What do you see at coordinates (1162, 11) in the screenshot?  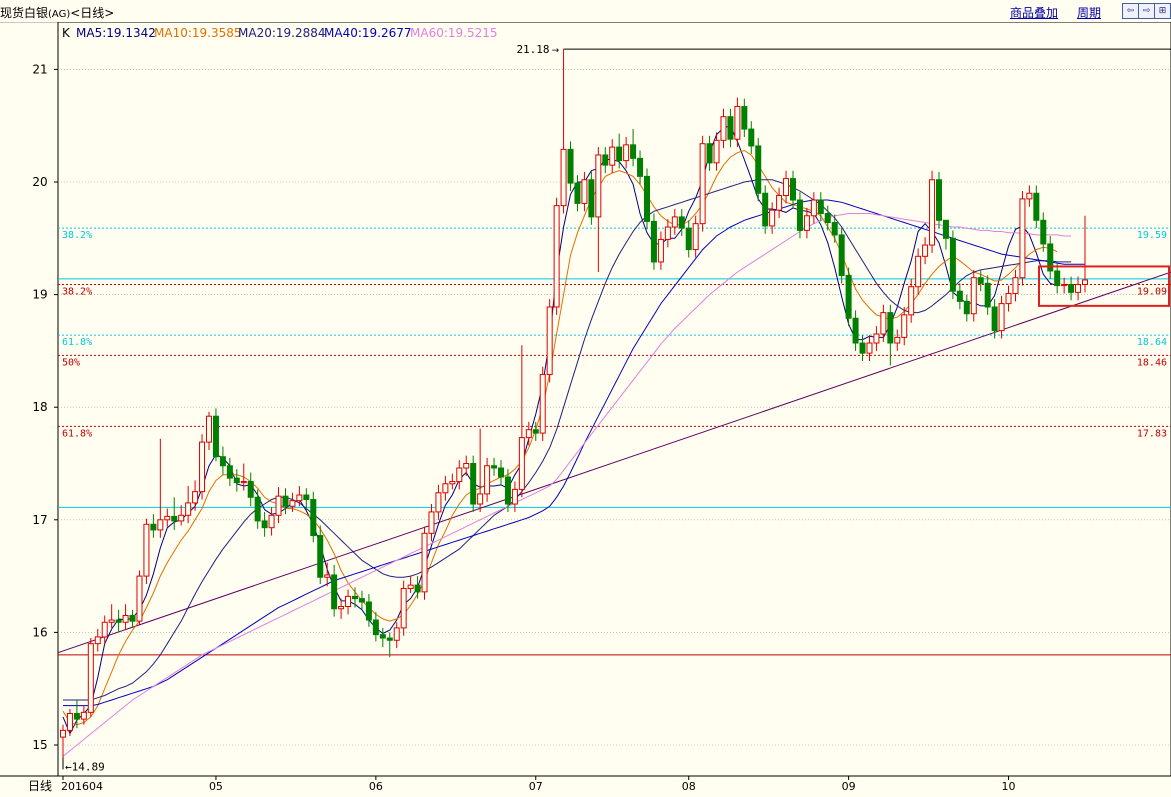 I see `zoom-icon: ⊞` at bounding box center [1162, 11].